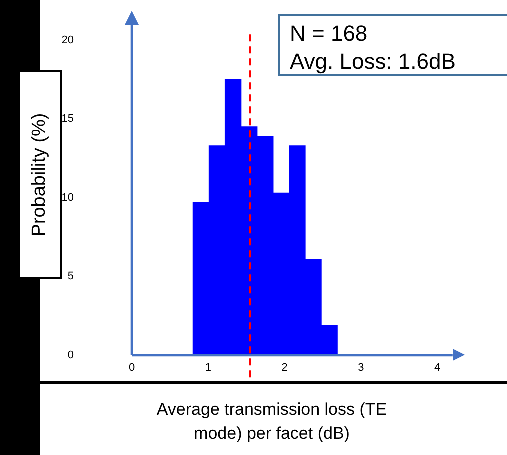 Image resolution: width=507 pixels, height=455 pixels. Describe the element at coordinates (132, 368) in the screenshot. I see `x-tick-label: 0` at that location.